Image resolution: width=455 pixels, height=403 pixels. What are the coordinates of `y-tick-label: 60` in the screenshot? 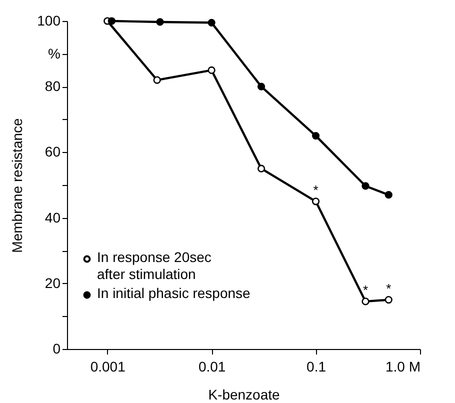 It's located at (52, 152).